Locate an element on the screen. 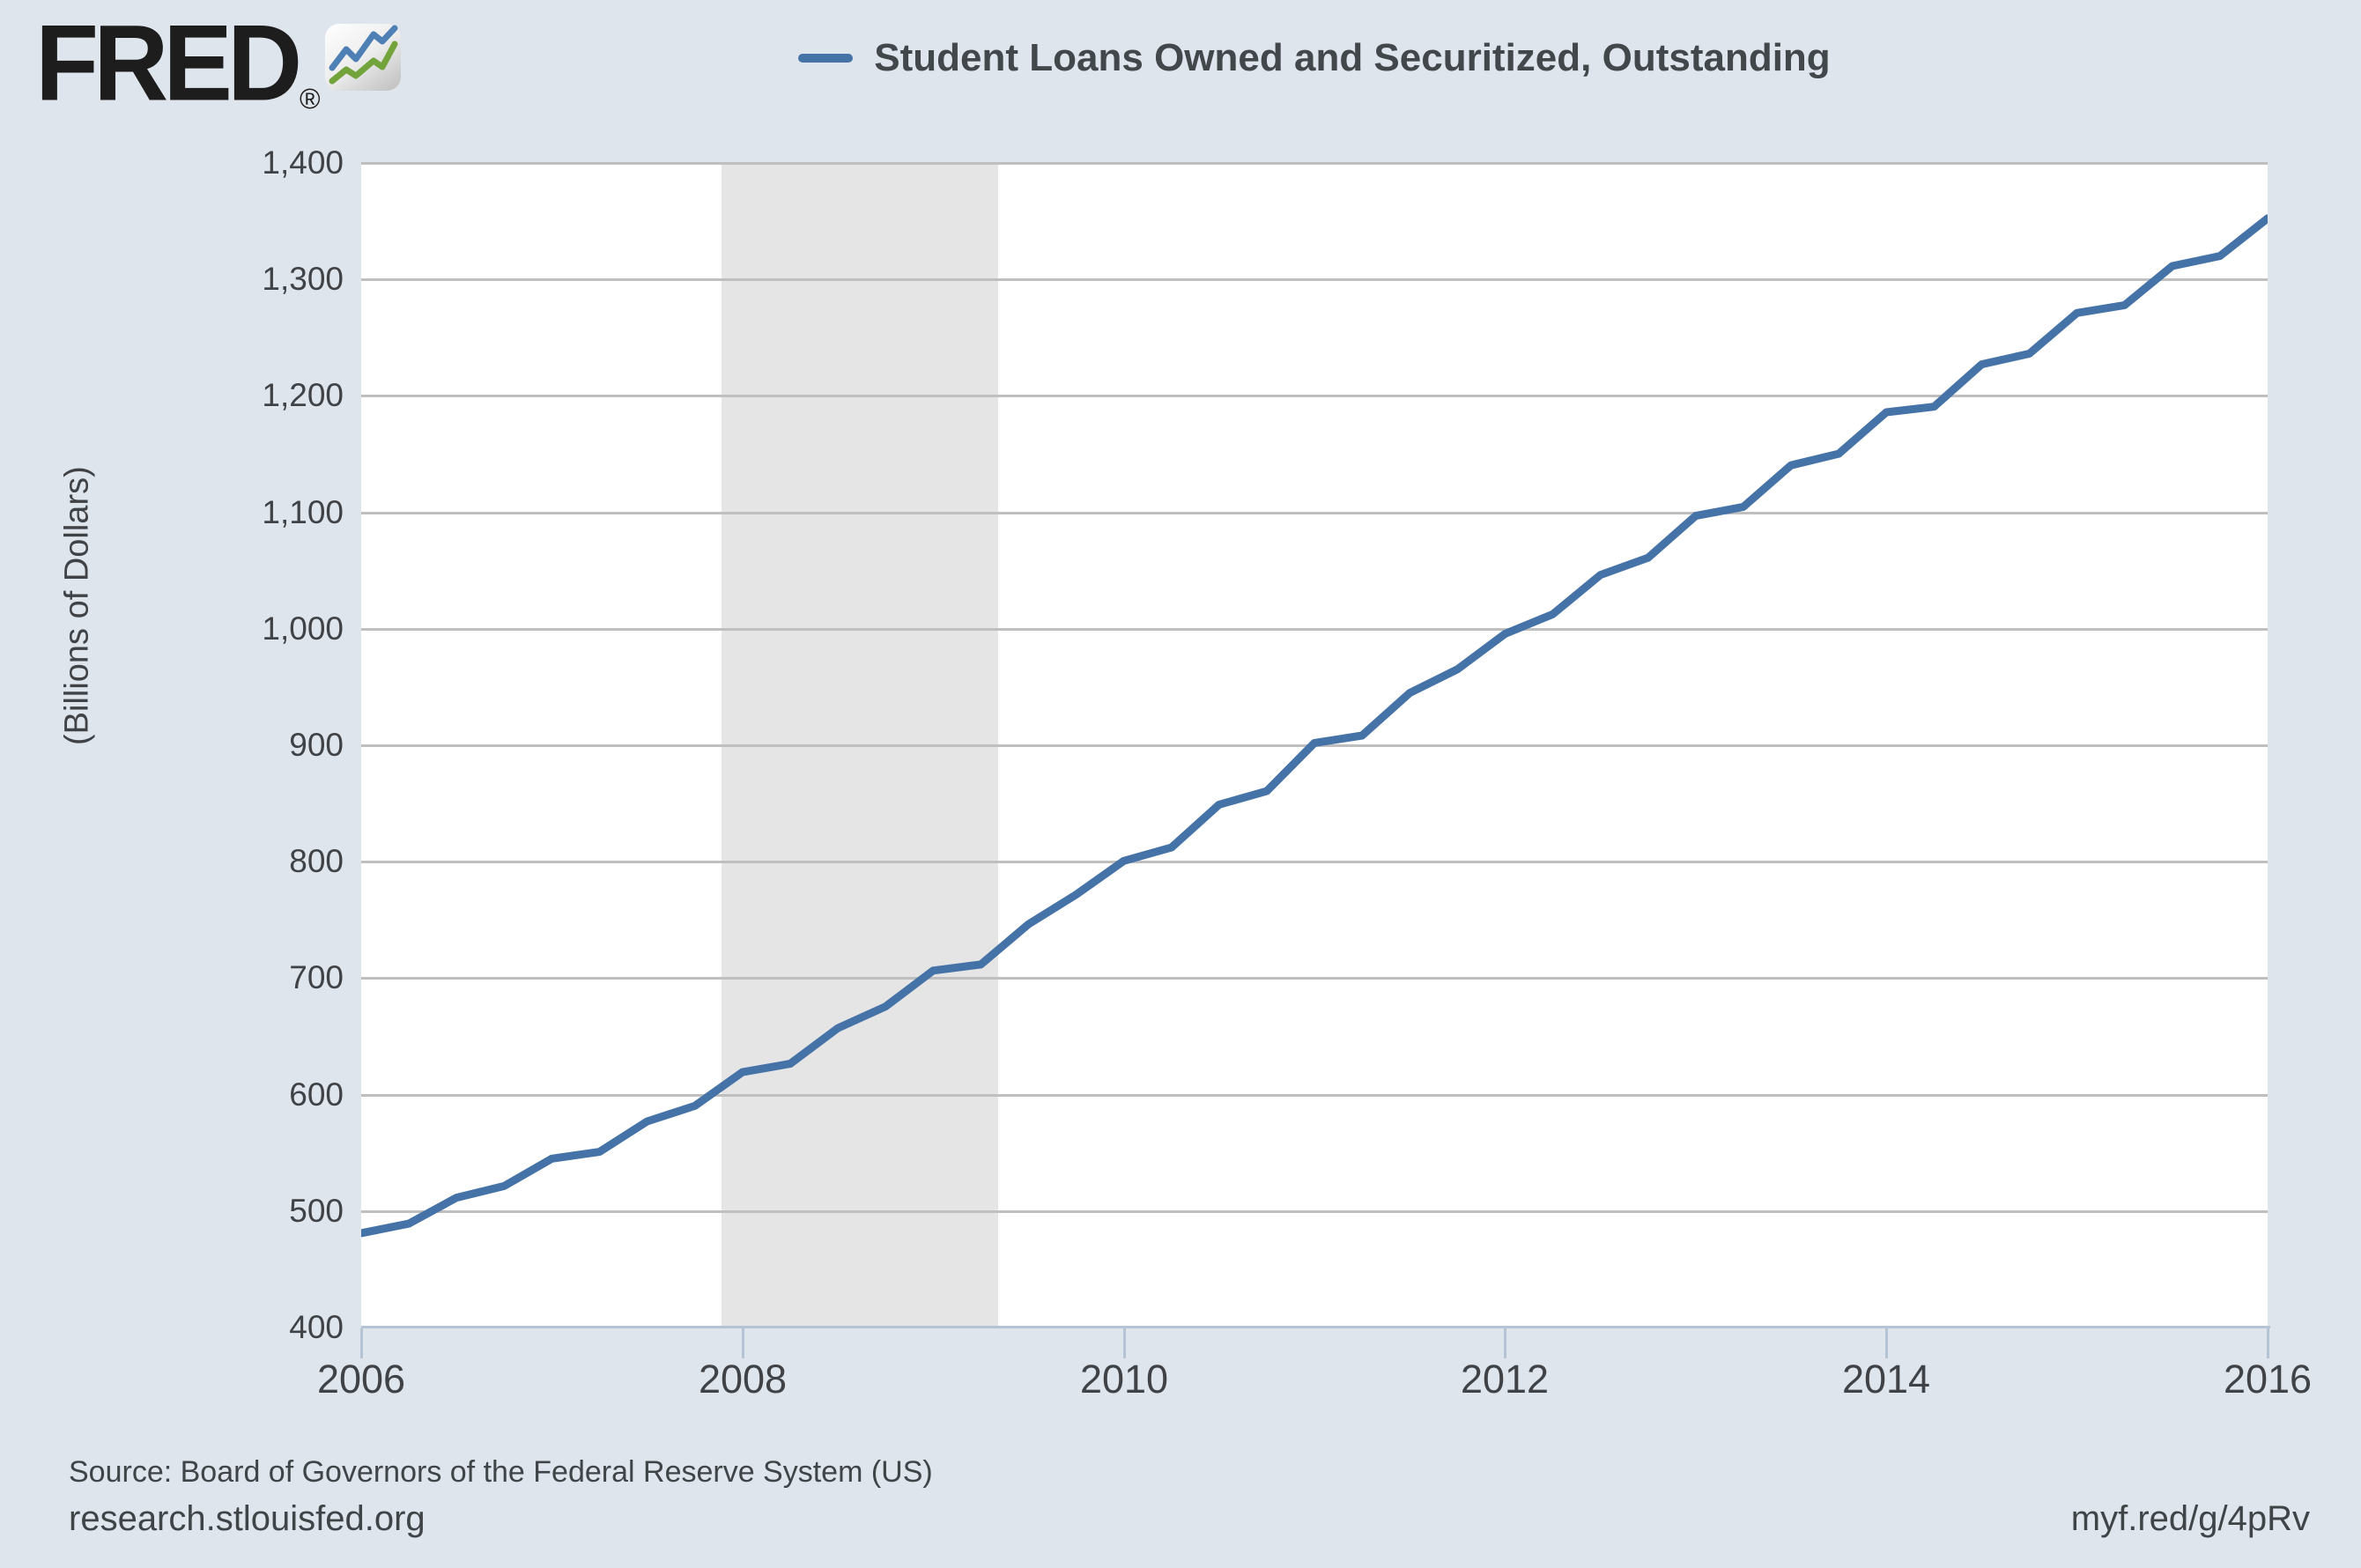 The height and width of the screenshot is (1568, 2361). x-tick-2016 is located at coordinates (2268, 1343).